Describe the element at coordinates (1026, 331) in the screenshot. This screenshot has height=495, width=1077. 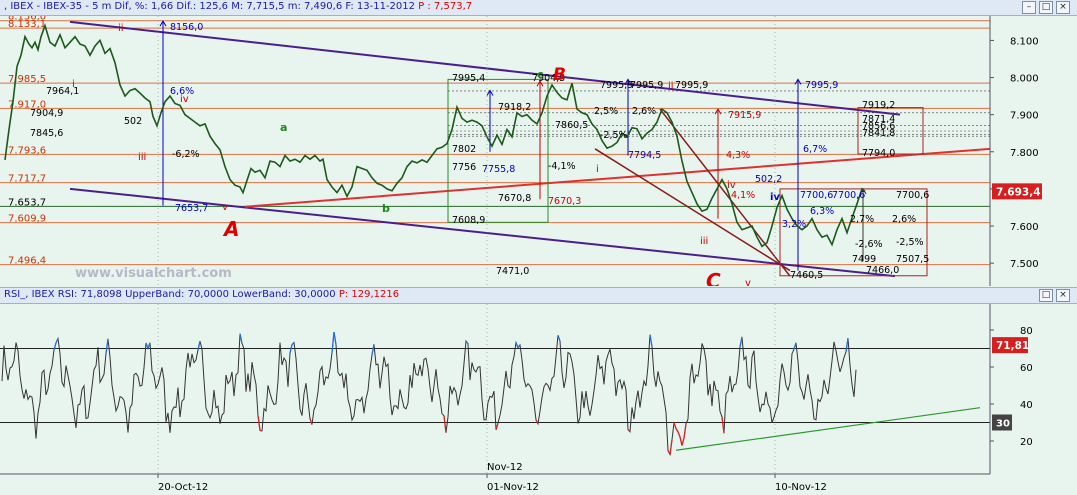
I see `rsi-tick-label: 80` at that location.